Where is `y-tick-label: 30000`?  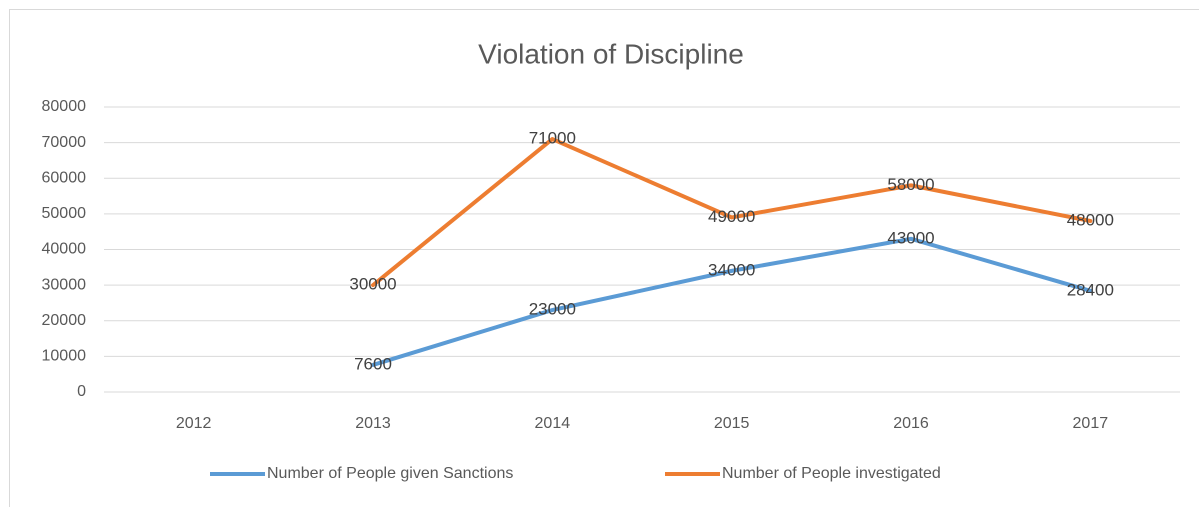
y-tick-label: 30000 is located at coordinates (64, 284).